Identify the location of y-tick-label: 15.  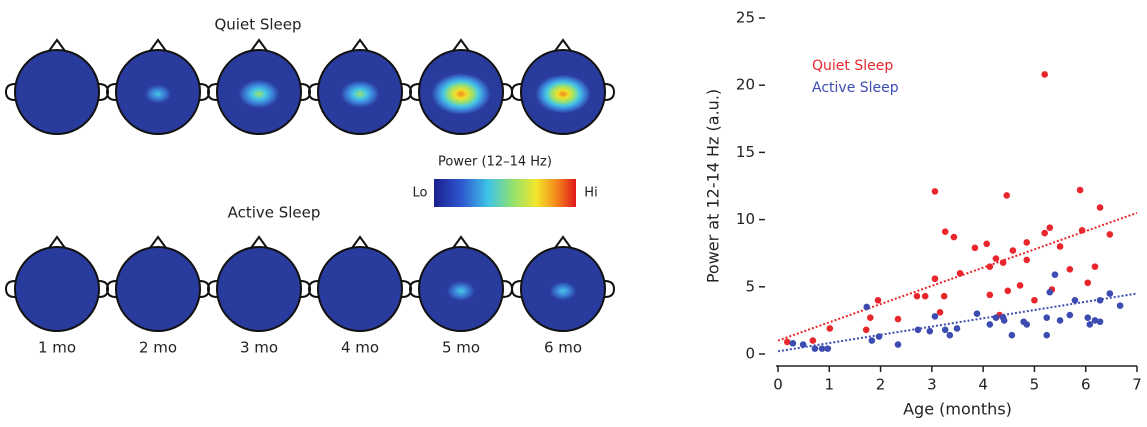
(745, 152).